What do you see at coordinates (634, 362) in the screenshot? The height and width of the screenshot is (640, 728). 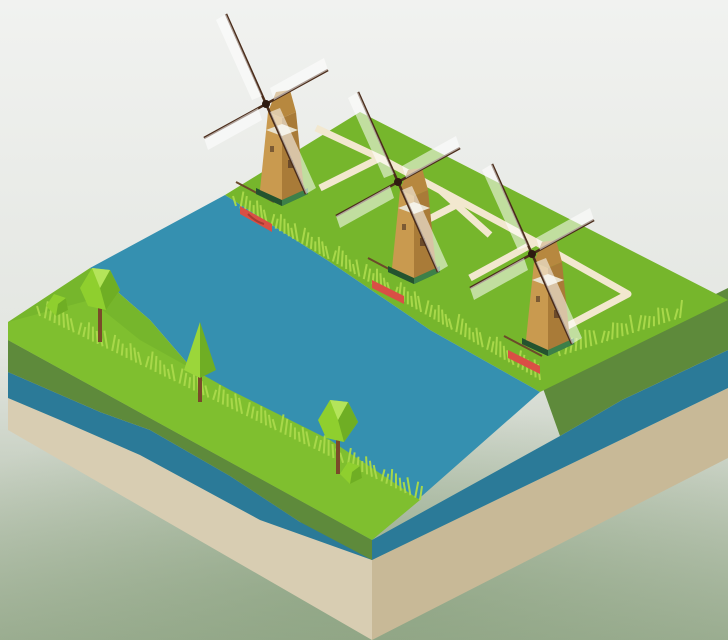 I see `grass-right-side-front` at bounding box center [634, 362].